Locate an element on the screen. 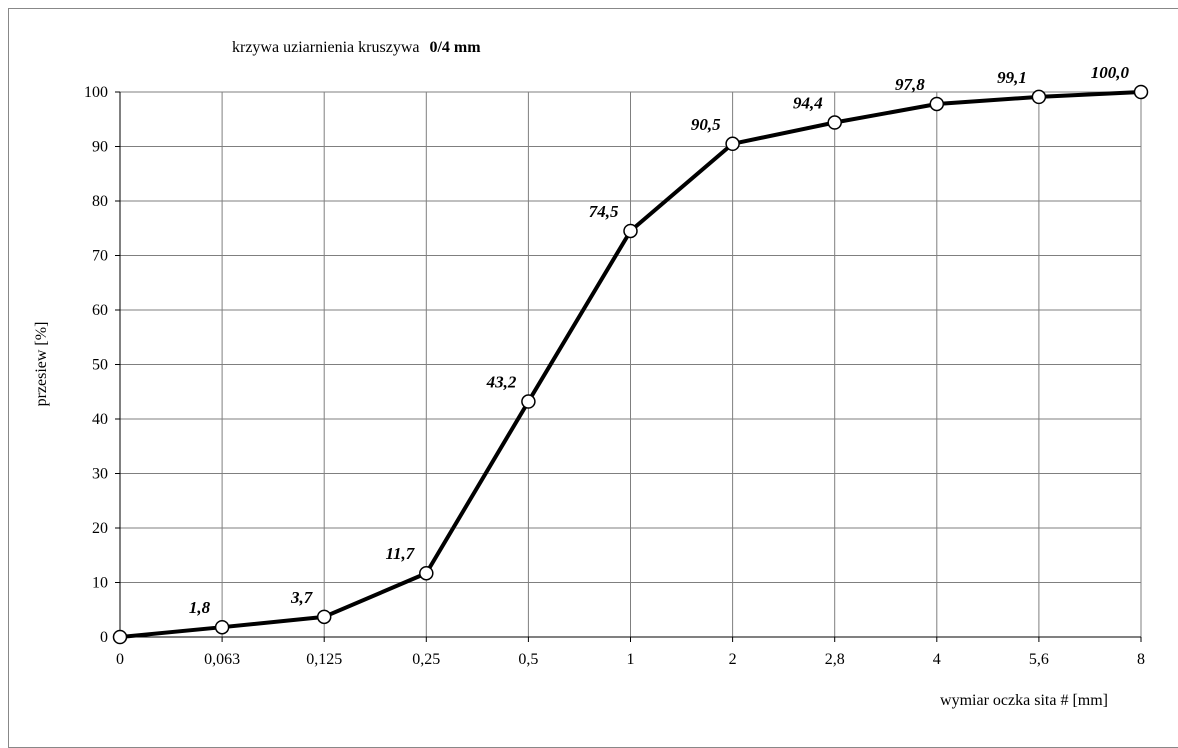  chart-title: krzywa uziarnienia kruszywa 0/4 mm is located at coordinates (356, 47).